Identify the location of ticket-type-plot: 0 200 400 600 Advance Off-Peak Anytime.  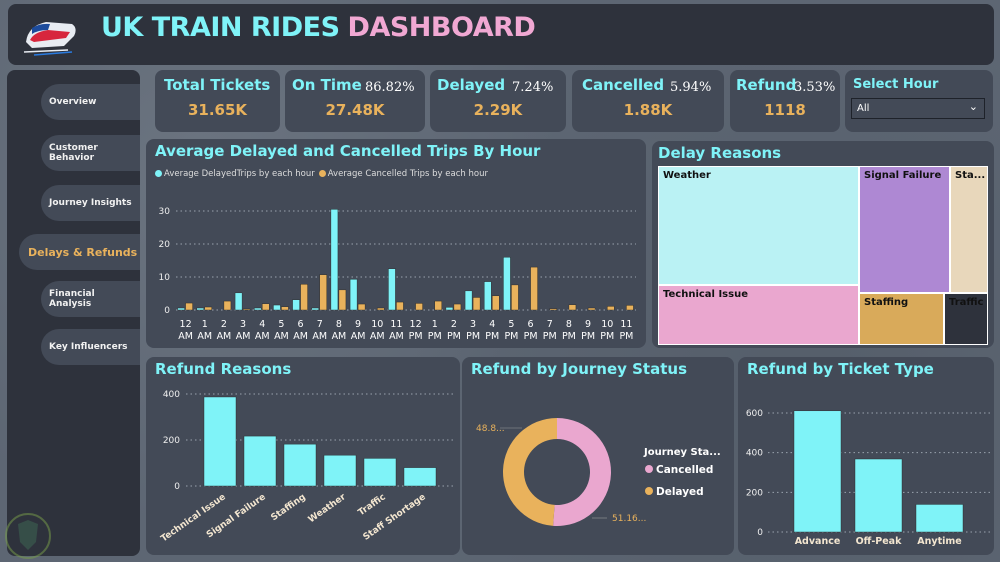
(868, 478).